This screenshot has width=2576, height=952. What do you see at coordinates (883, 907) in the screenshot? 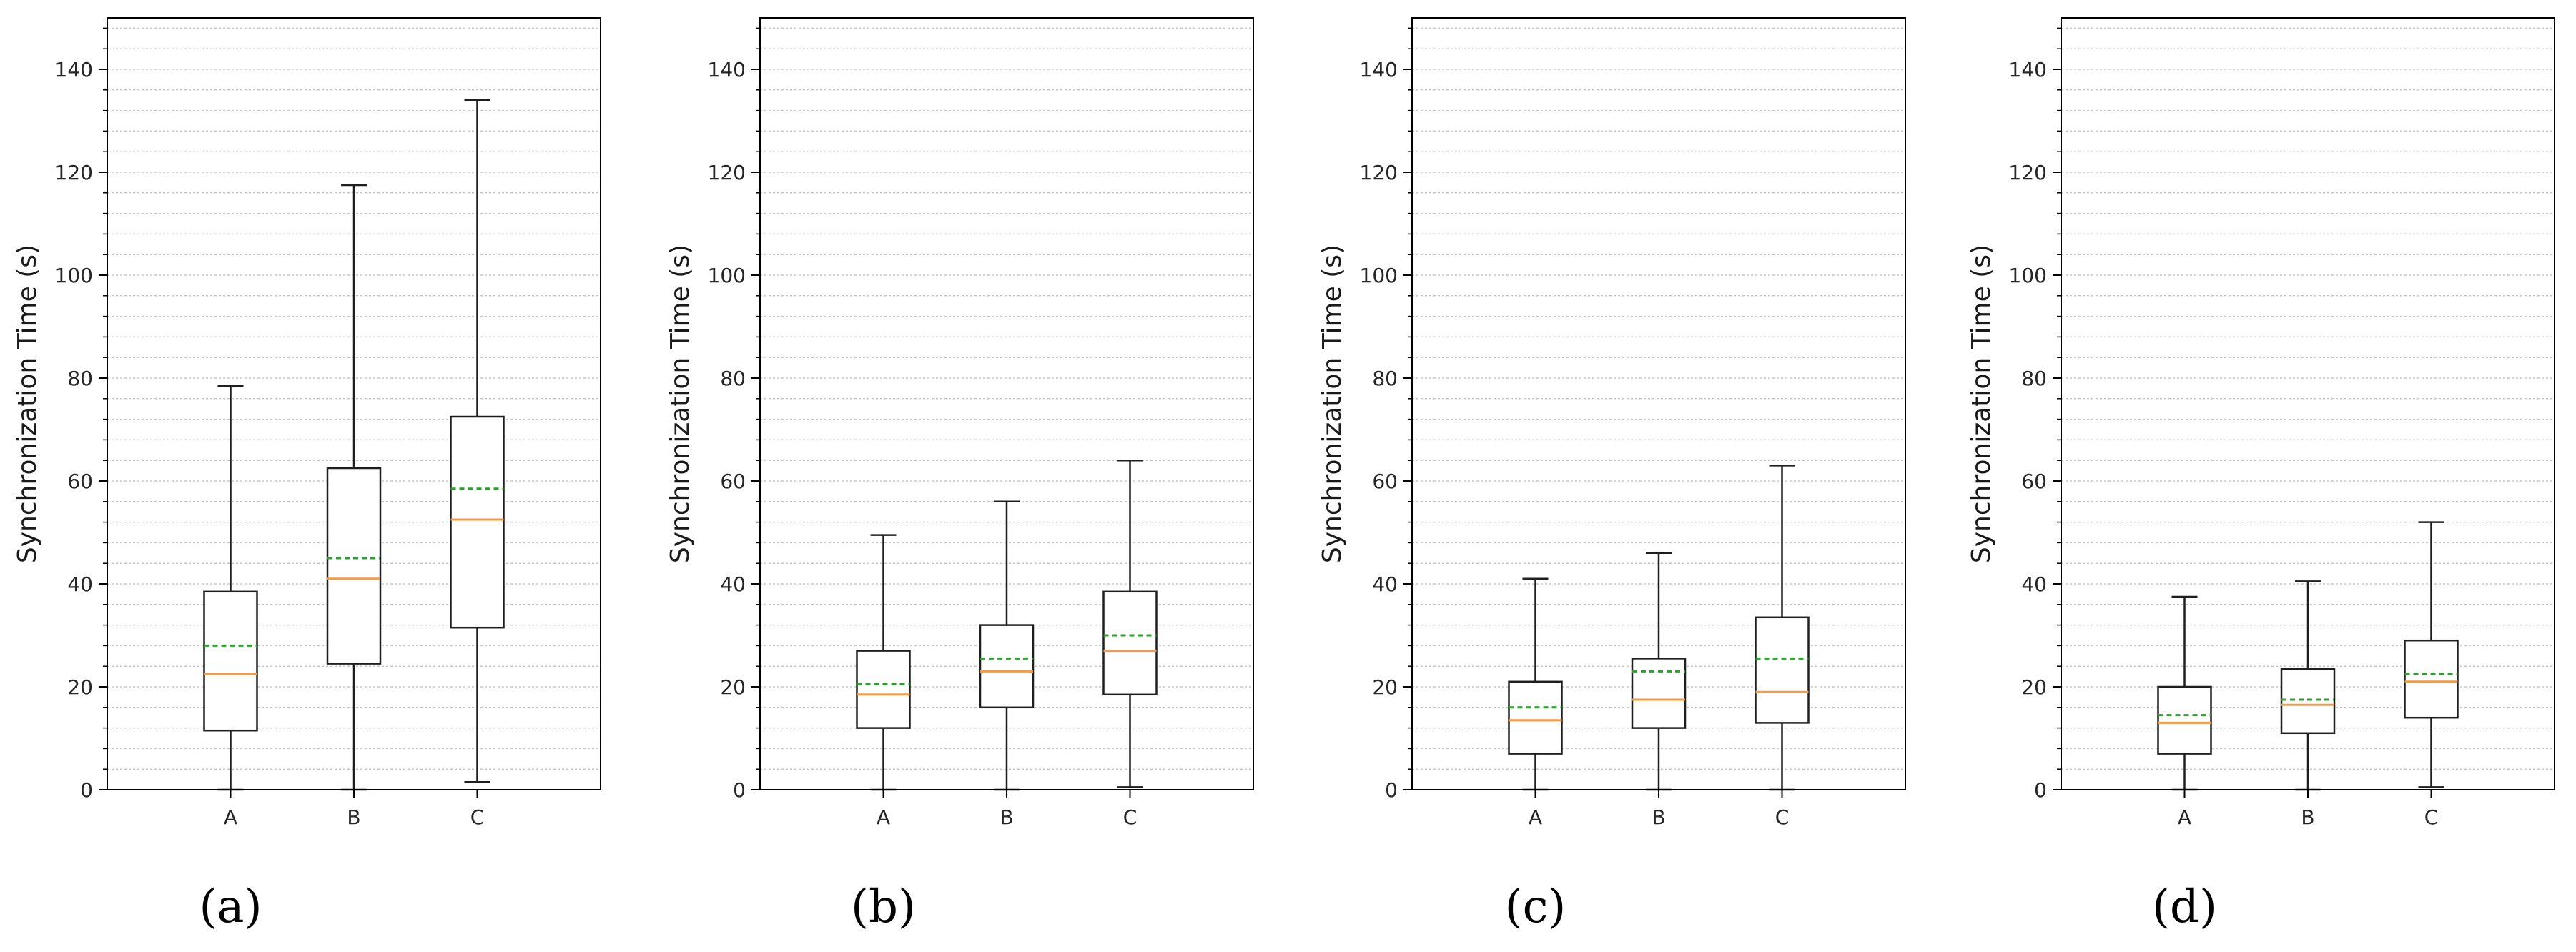
I see `panel-caption: (b)` at bounding box center [883, 907].